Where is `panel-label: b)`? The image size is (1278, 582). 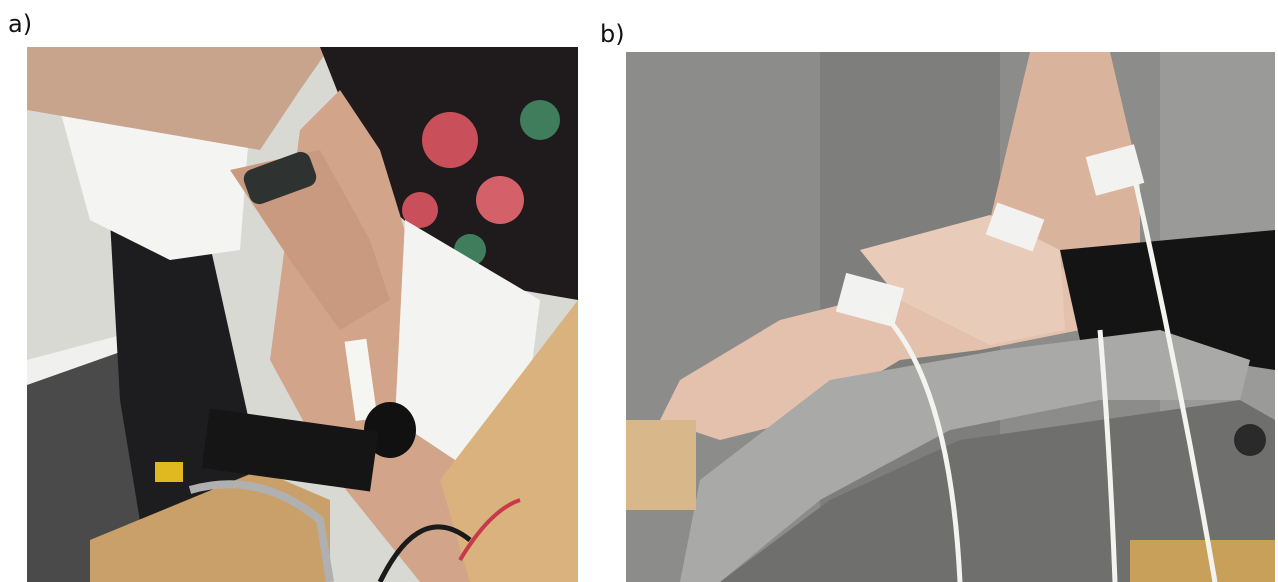 panel-label: b) is located at coordinates (612, 34).